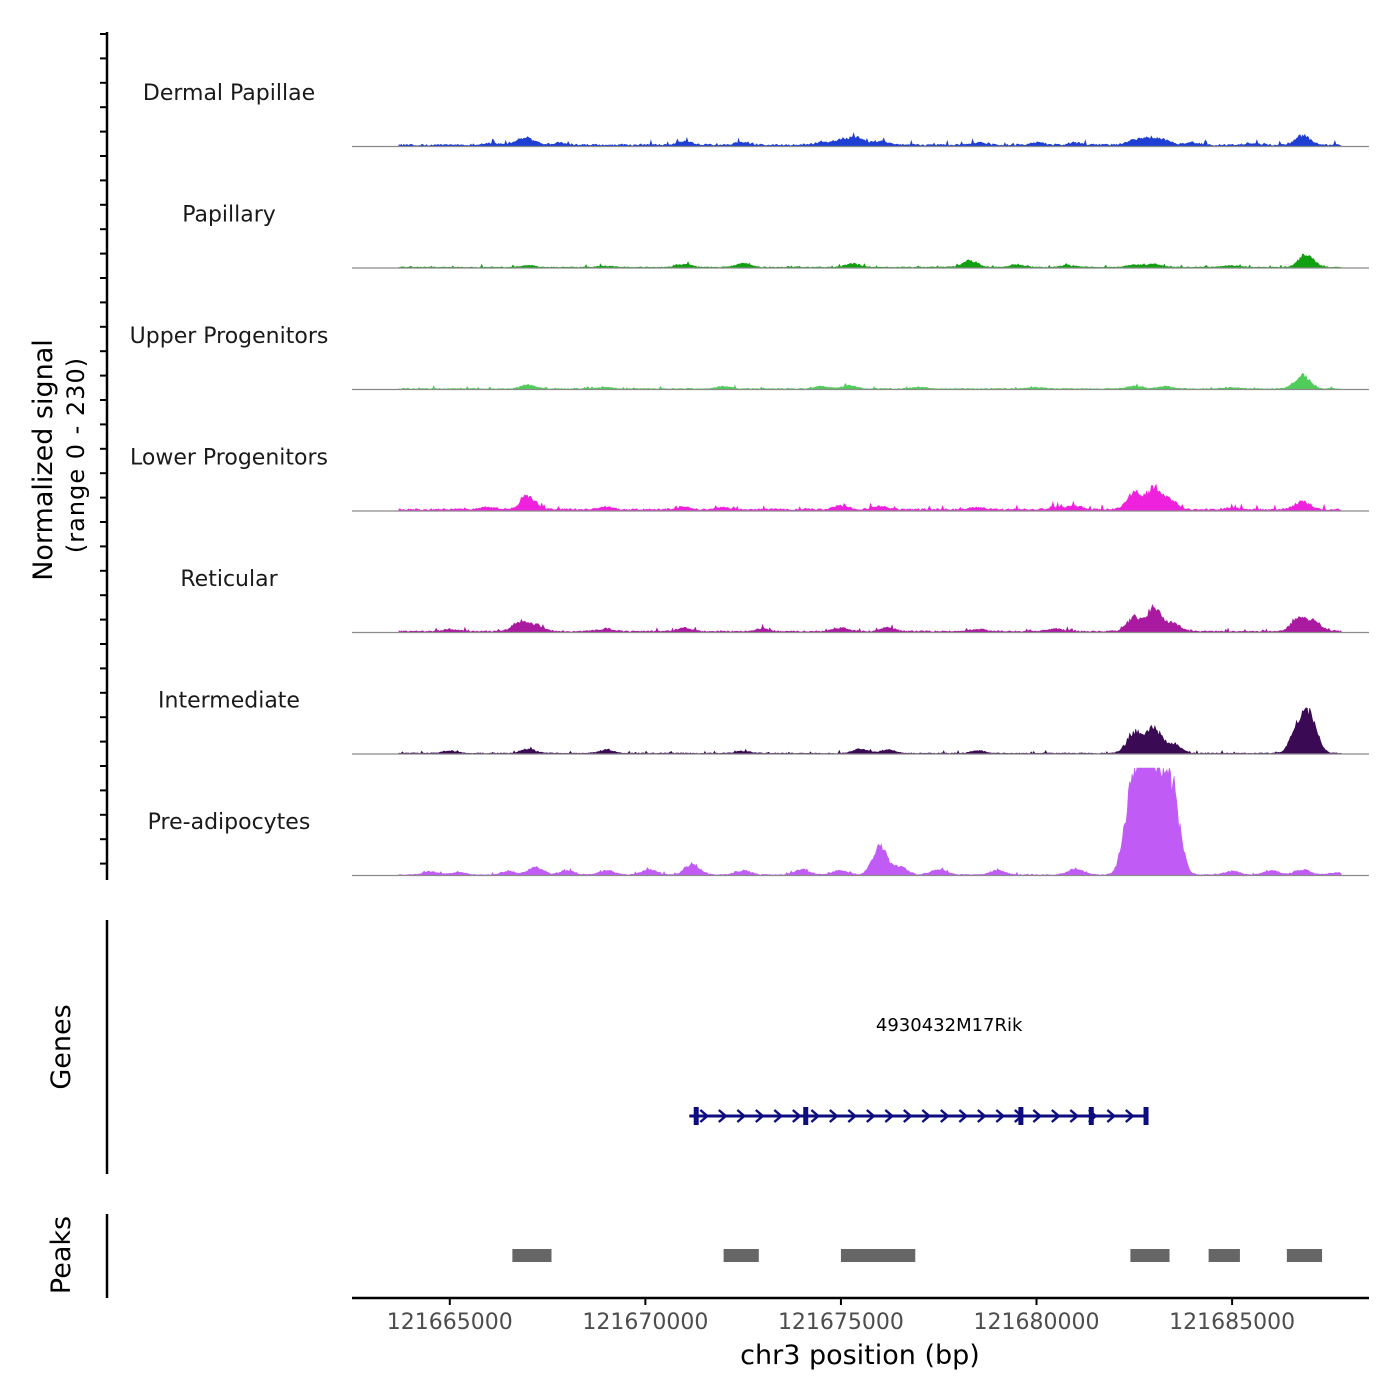 The width and height of the screenshot is (1400, 1400). I want to click on track-label: Intermediate, so click(229, 701).